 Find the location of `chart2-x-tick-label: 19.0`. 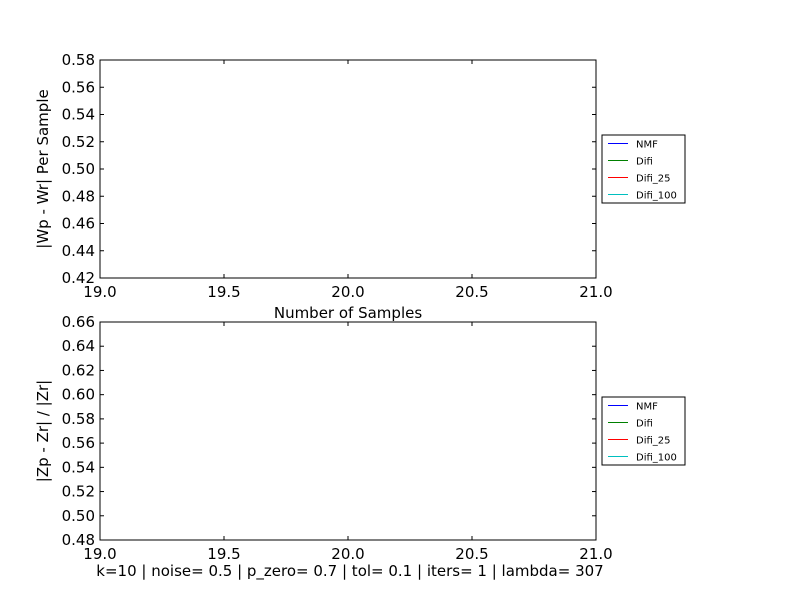

chart2-x-tick-label: 19.0 is located at coordinates (99, 554).